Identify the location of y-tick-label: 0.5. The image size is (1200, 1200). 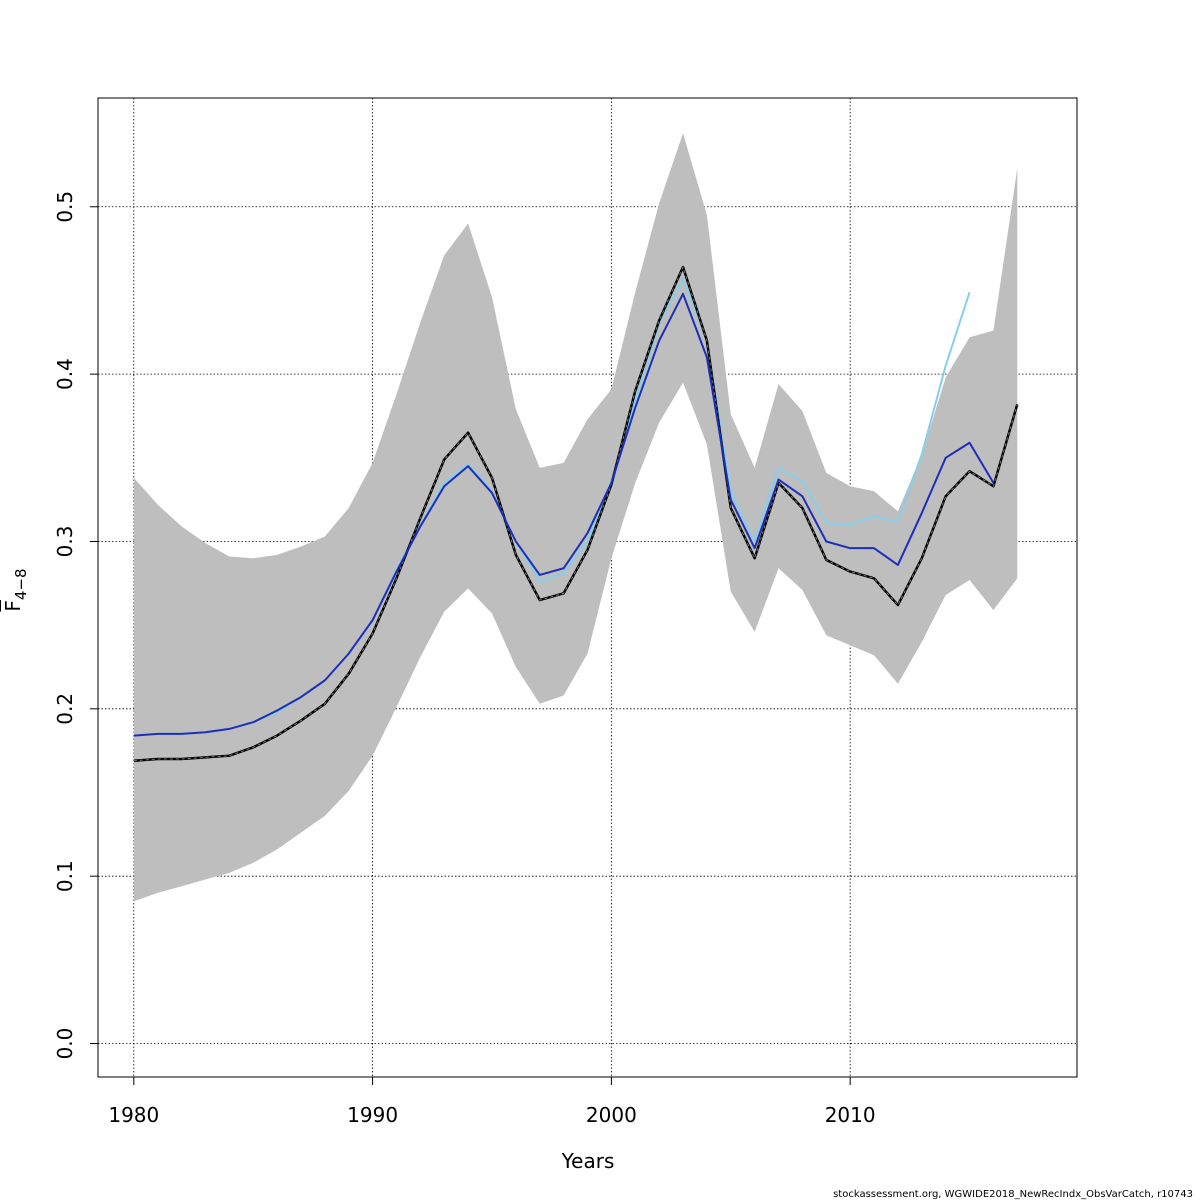
(65, 207).